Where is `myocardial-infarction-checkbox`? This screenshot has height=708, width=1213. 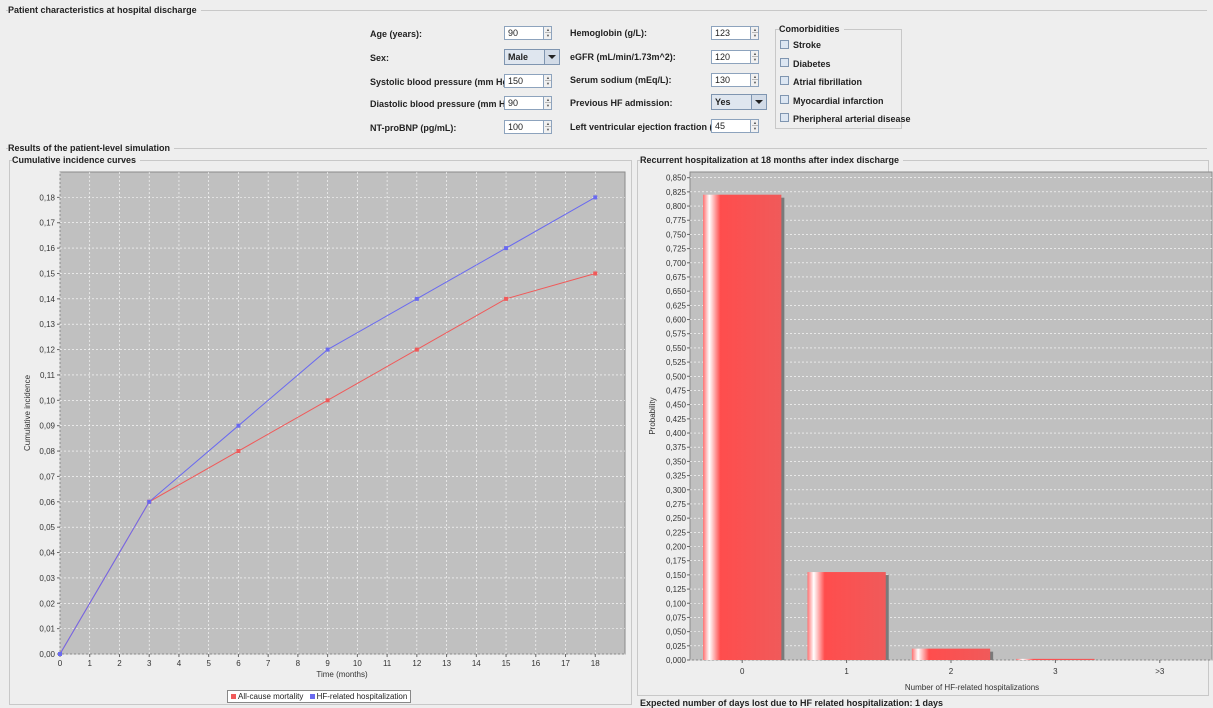
myocardial-infarction-checkbox is located at coordinates (784, 99).